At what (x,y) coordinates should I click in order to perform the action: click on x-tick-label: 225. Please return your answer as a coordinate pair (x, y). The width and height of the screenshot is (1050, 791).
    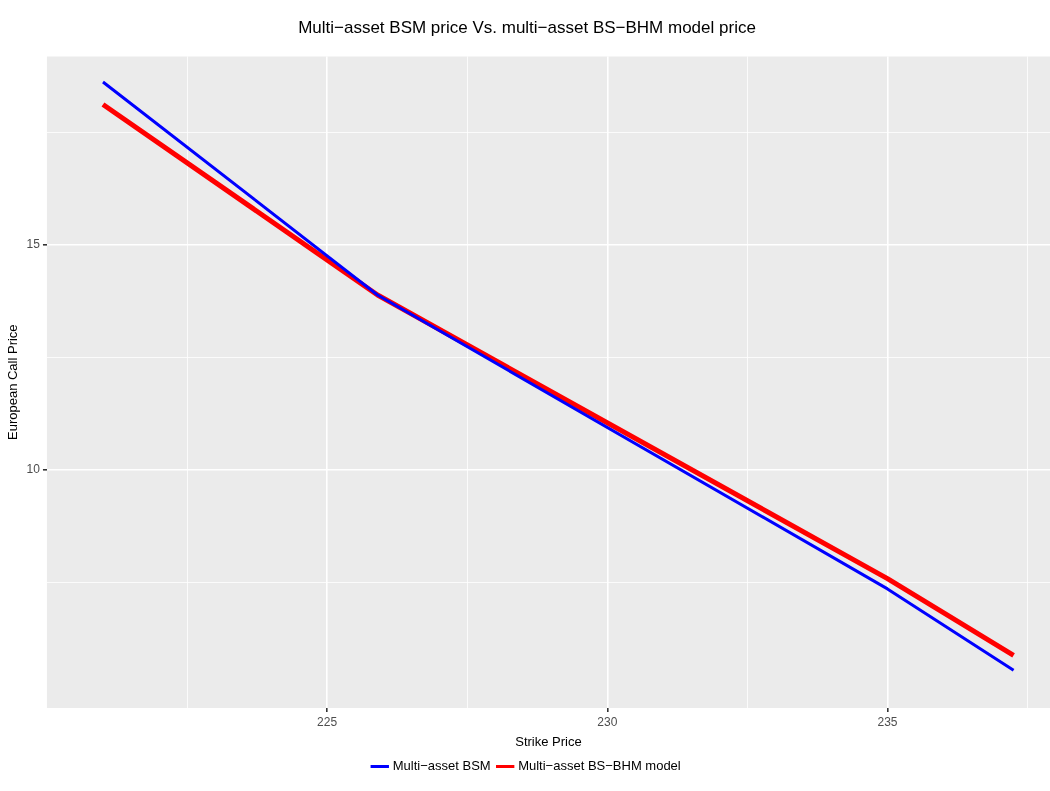
    Looking at the image, I should click on (327, 721).